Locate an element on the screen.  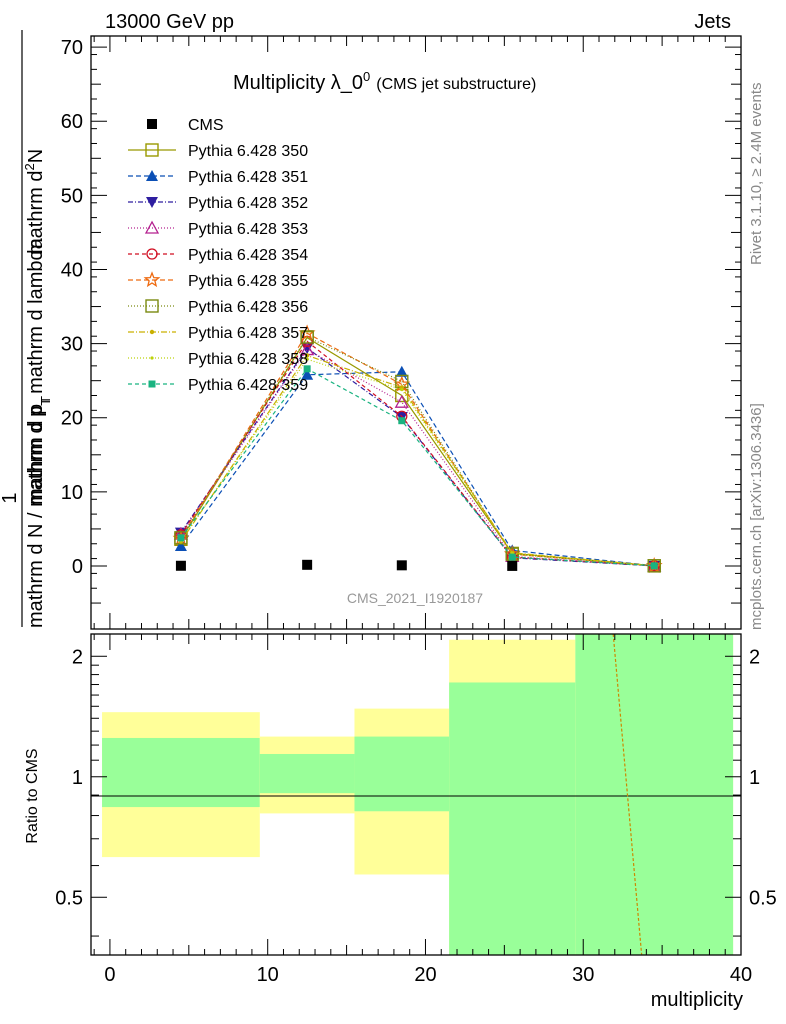
legend-entry-352: Pythia 6.428 352 is located at coordinates (218, 203).